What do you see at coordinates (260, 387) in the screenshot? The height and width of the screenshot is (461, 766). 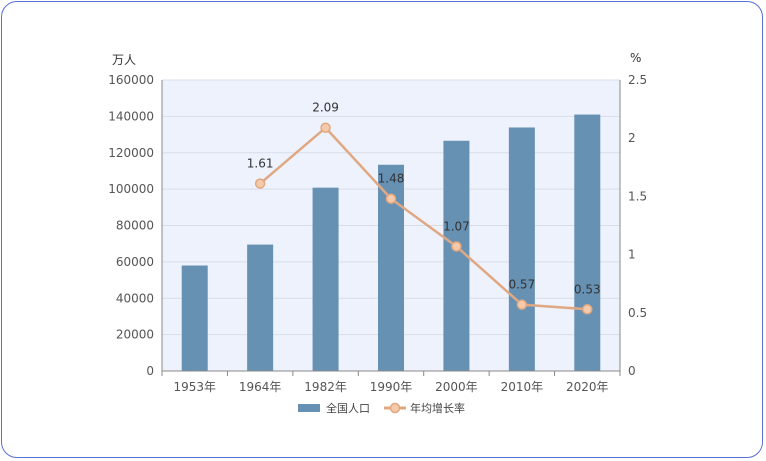 I see `x-tick-label: 1964年` at bounding box center [260, 387].